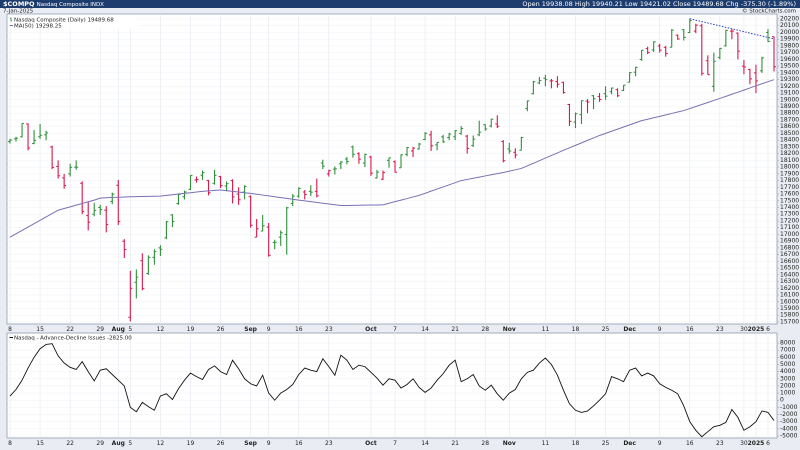 The width and height of the screenshot is (800, 450). What do you see at coordinates (787, 393) in the screenshot?
I see `y-tick-label: 1000` at bounding box center [787, 393].